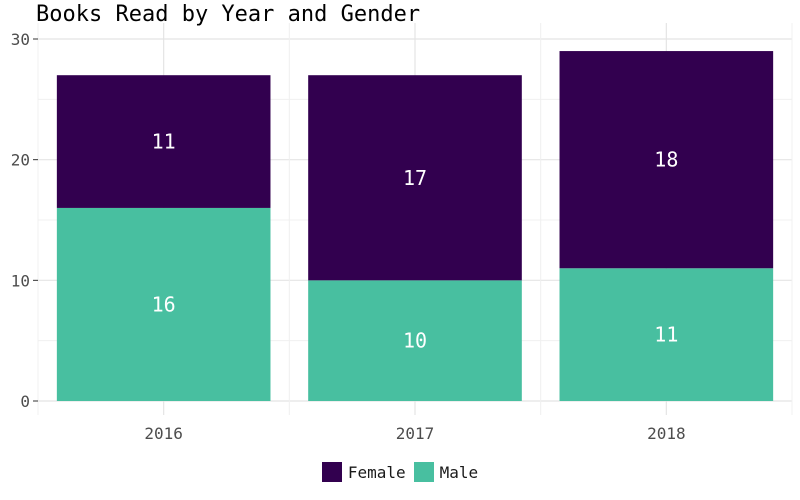 Image resolution: width=800 pixels, height=500 pixels. I want to click on legend-label: Female, so click(376, 472).